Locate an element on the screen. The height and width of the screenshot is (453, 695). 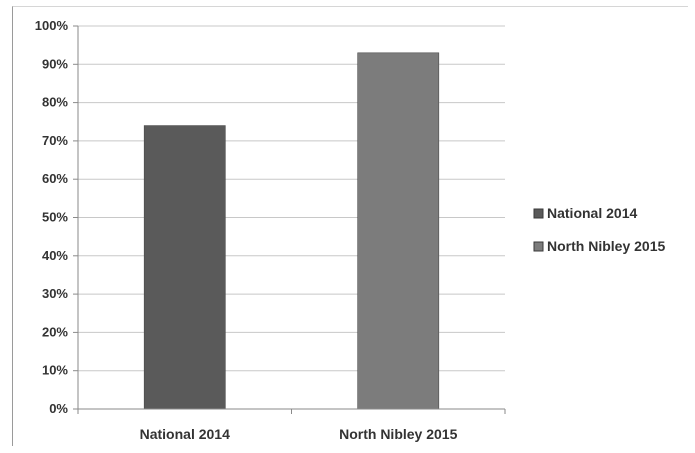
y-tick-label: 90% is located at coordinates (55, 63).